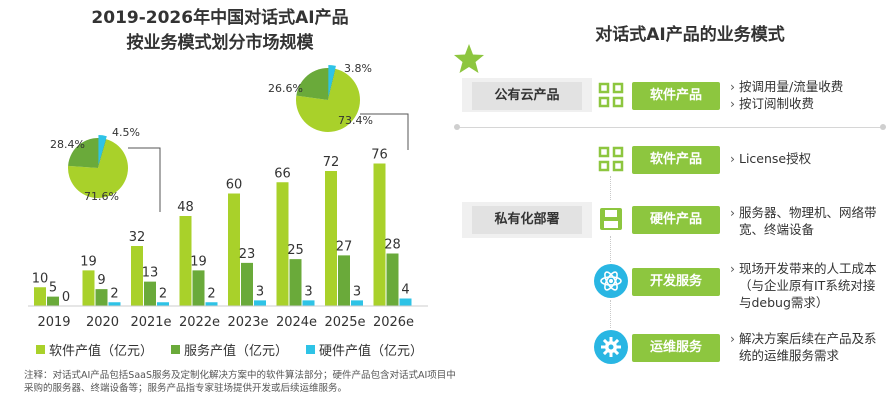 This screenshot has width=896, height=400. I want to click on private-ops-bullets: › 解决方案后续在产品及系统的运维服务需求, so click(808, 347).